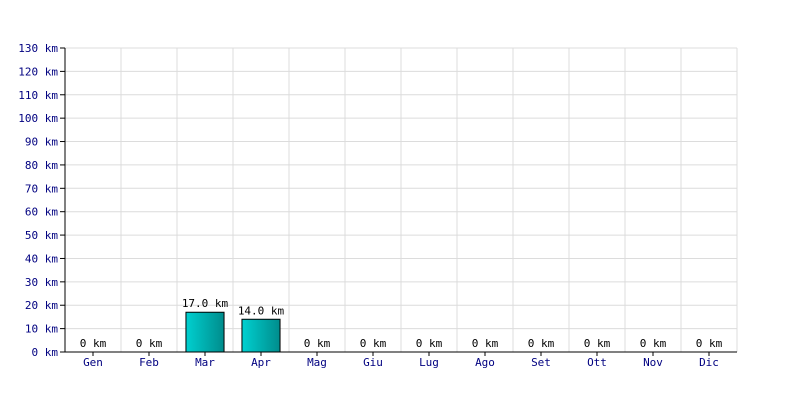  What do you see at coordinates (597, 343) in the screenshot?
I see `data-label-ott: 0 km` at bounding box center [597, 343].